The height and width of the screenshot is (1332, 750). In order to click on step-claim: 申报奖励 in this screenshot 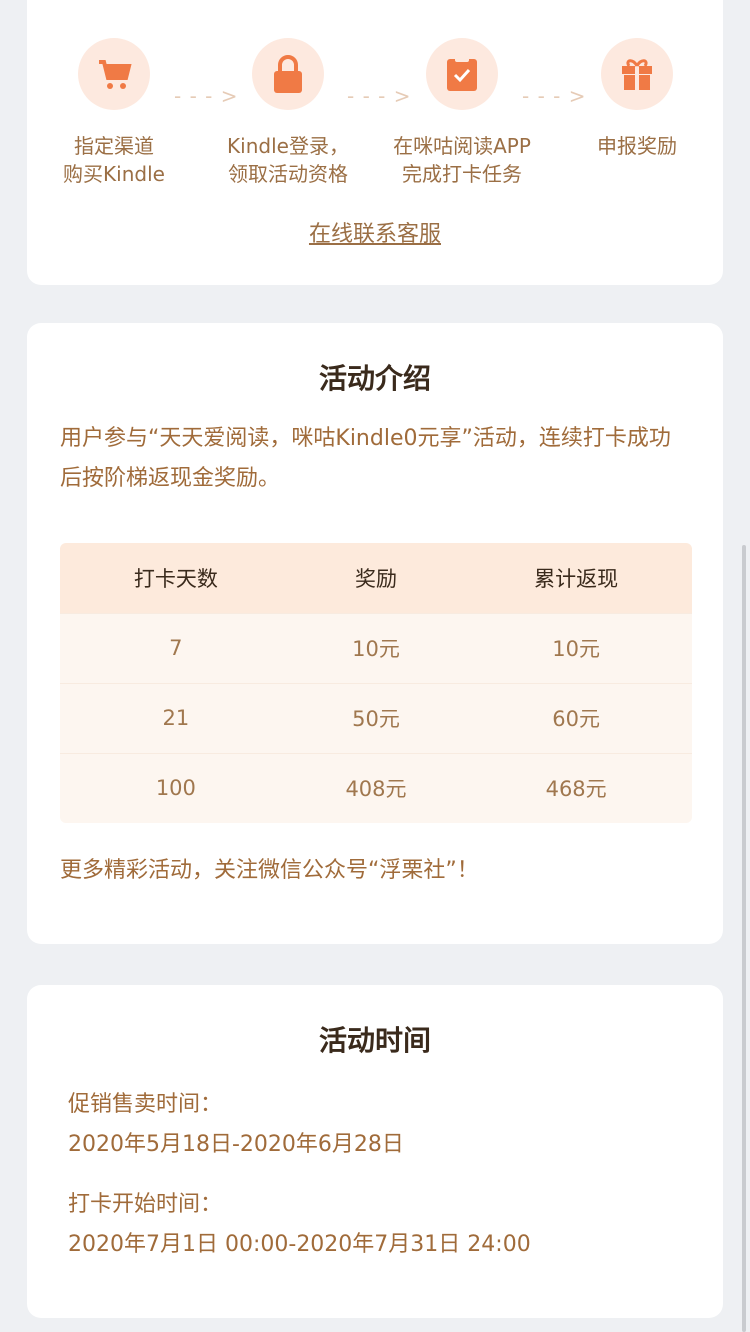, I will do `click(637, 99)`.